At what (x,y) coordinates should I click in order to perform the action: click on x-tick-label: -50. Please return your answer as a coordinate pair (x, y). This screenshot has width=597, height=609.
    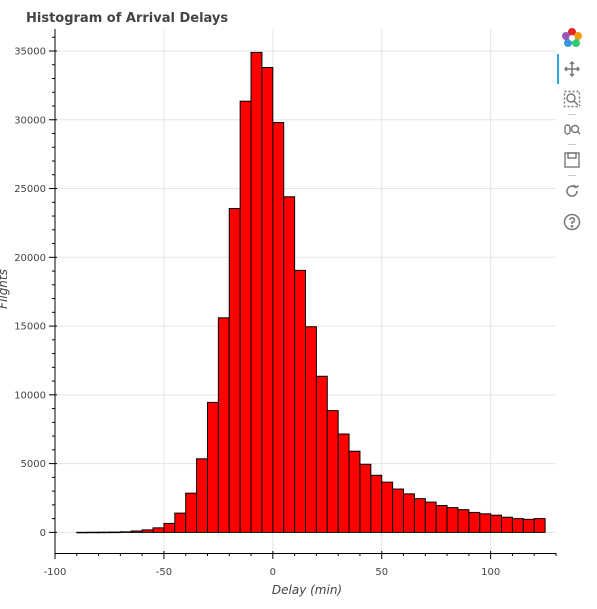
    Looking at the image, I should click on (164, 572).